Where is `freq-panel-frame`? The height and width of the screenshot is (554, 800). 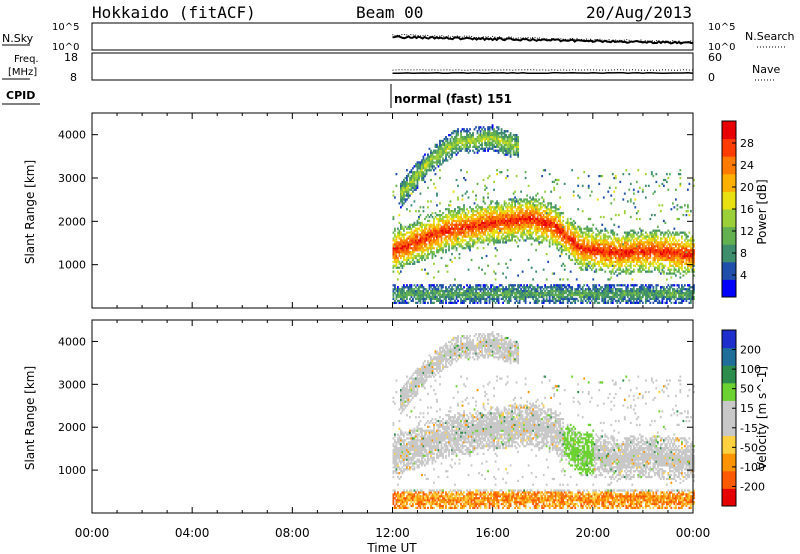 freq-panel-frame is located at coordinates (392, 66).